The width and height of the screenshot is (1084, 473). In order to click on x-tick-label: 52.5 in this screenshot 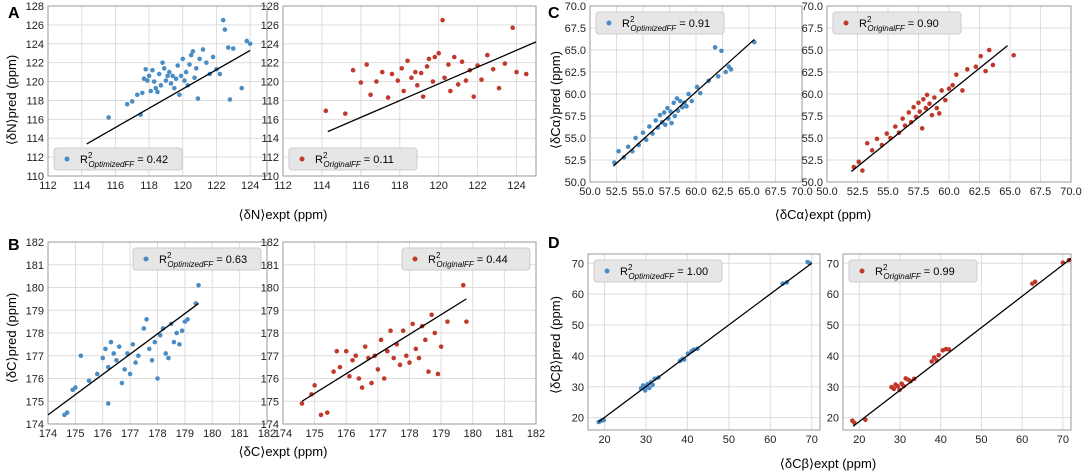, I will do `click(616, 192)`.